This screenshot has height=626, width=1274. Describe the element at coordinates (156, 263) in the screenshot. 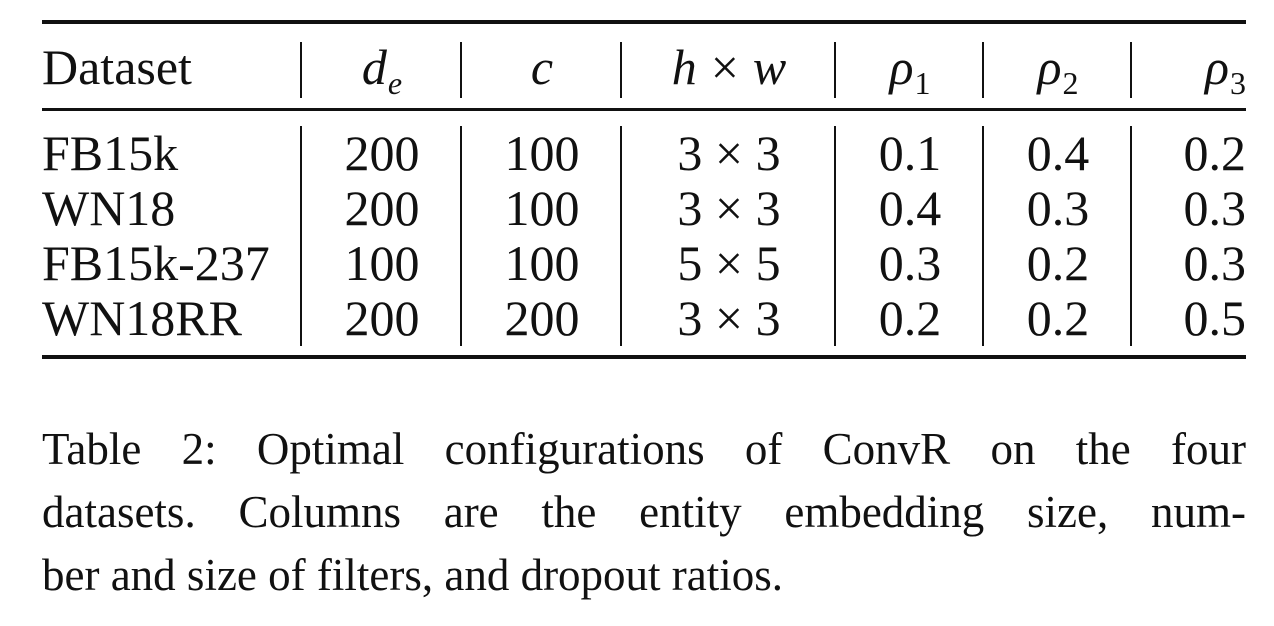

I see `cell-dataset: FB15k-237` at that location.